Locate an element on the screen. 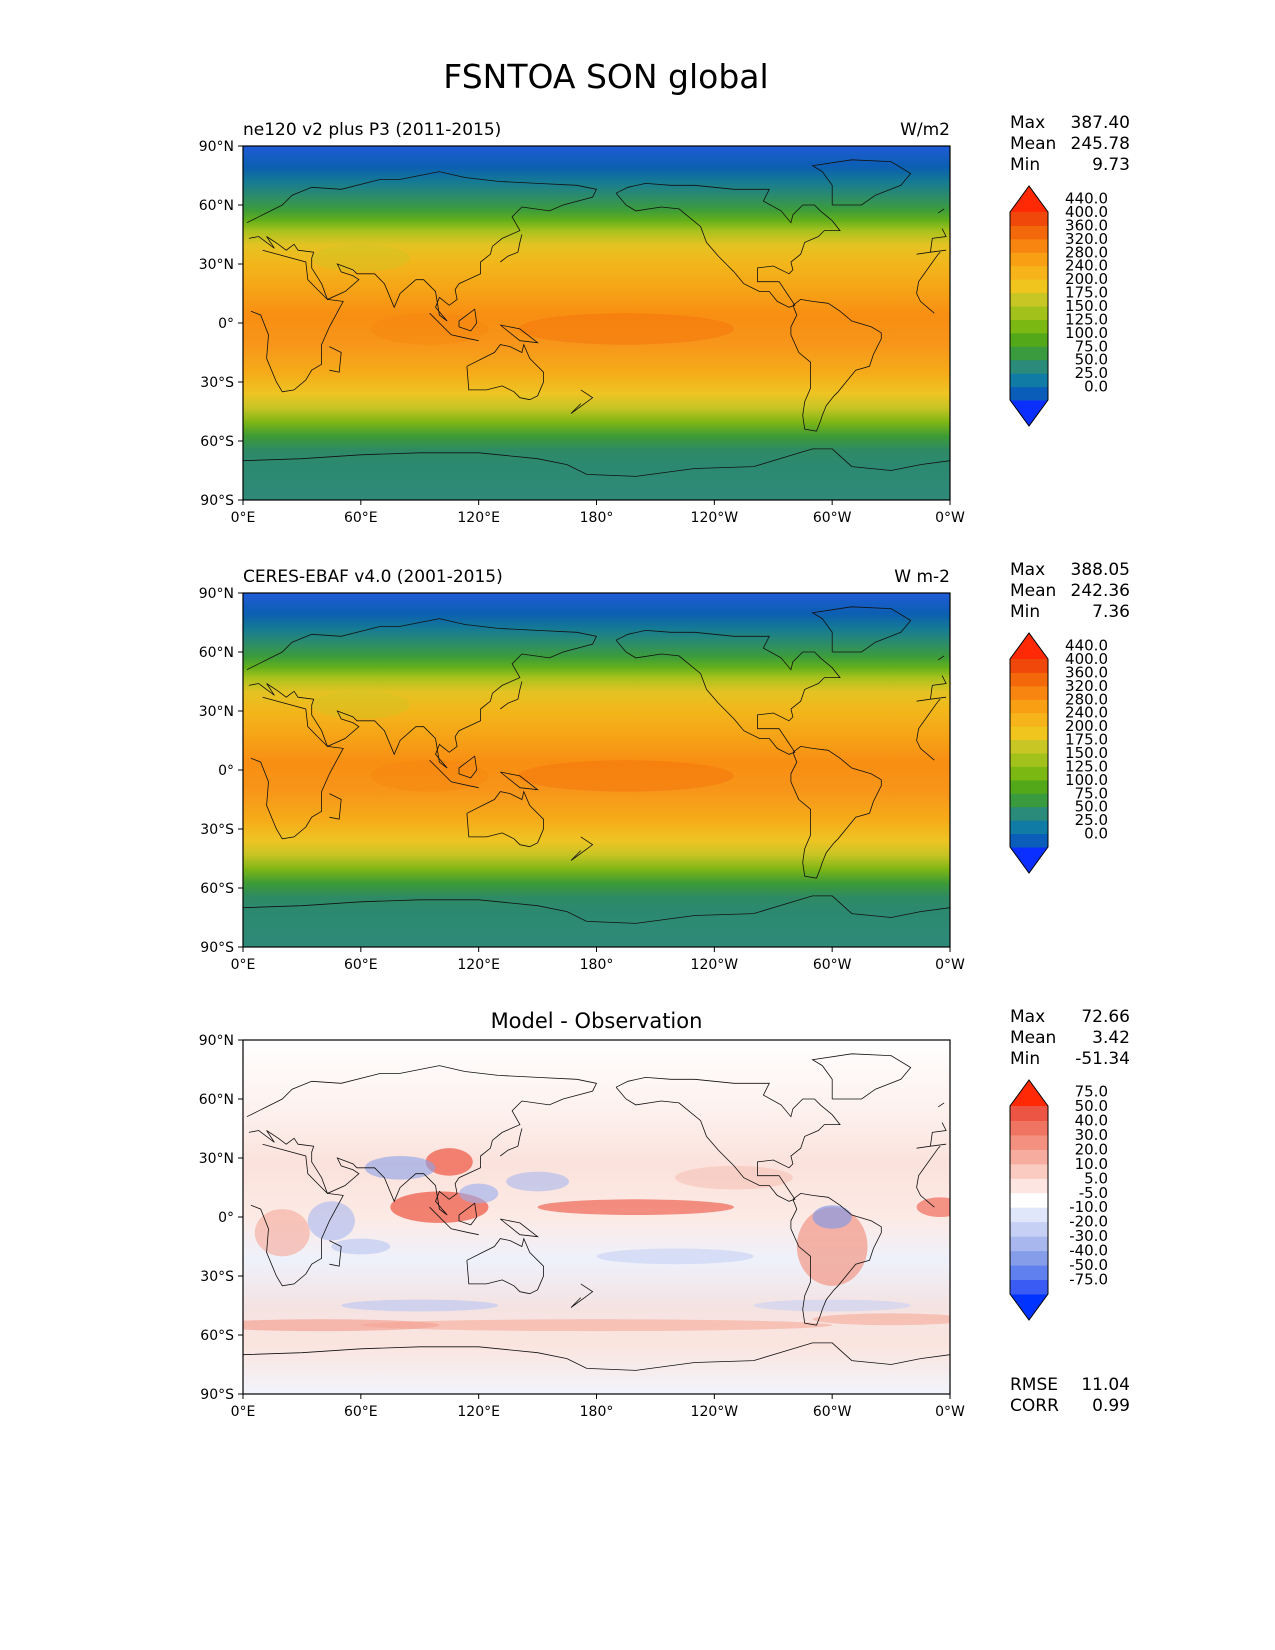  stat-value: 387.40 is located at coordinates (1100, 123).